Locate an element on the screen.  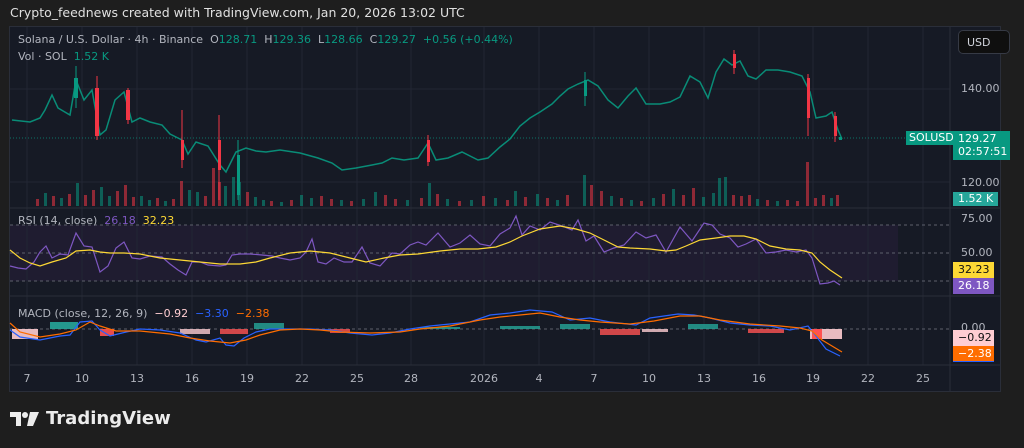
symbol-tag: SOLUSD is located at coordinates (931, 138).